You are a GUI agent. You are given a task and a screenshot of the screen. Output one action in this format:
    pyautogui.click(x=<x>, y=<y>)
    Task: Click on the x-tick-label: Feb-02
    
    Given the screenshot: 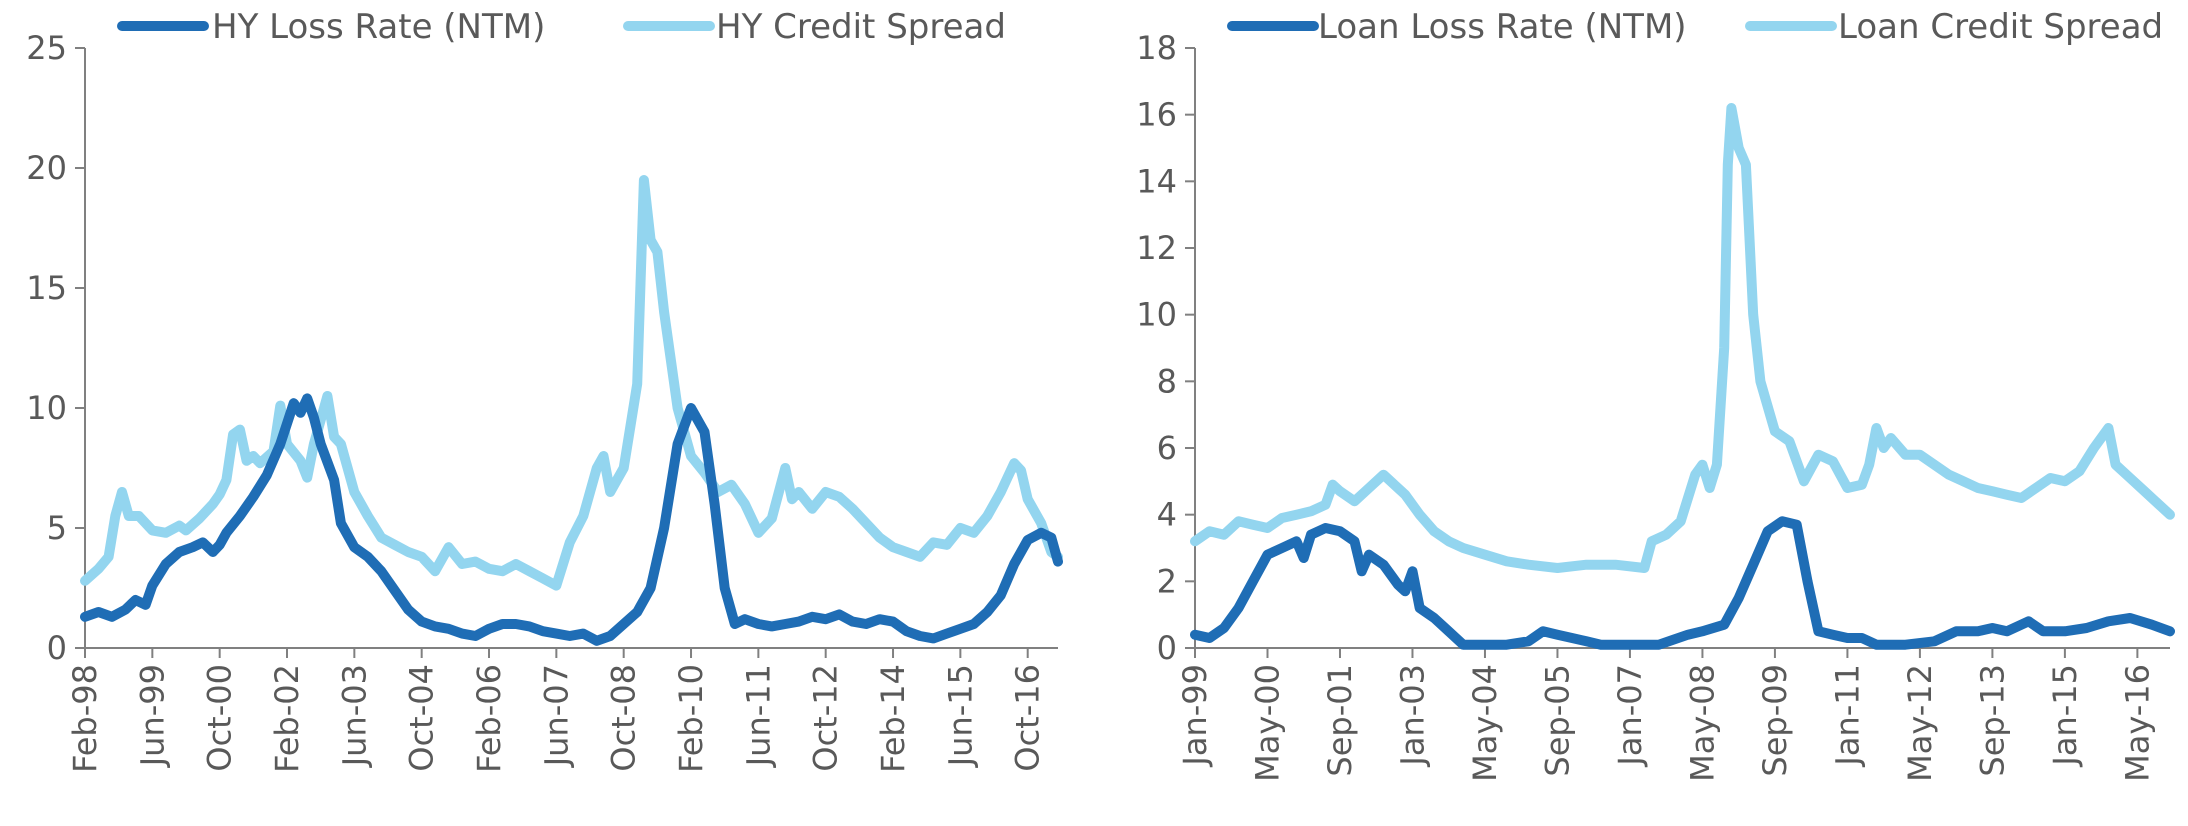 What is the action you would take?
    pyautogui.click(x=287, y=718)
    